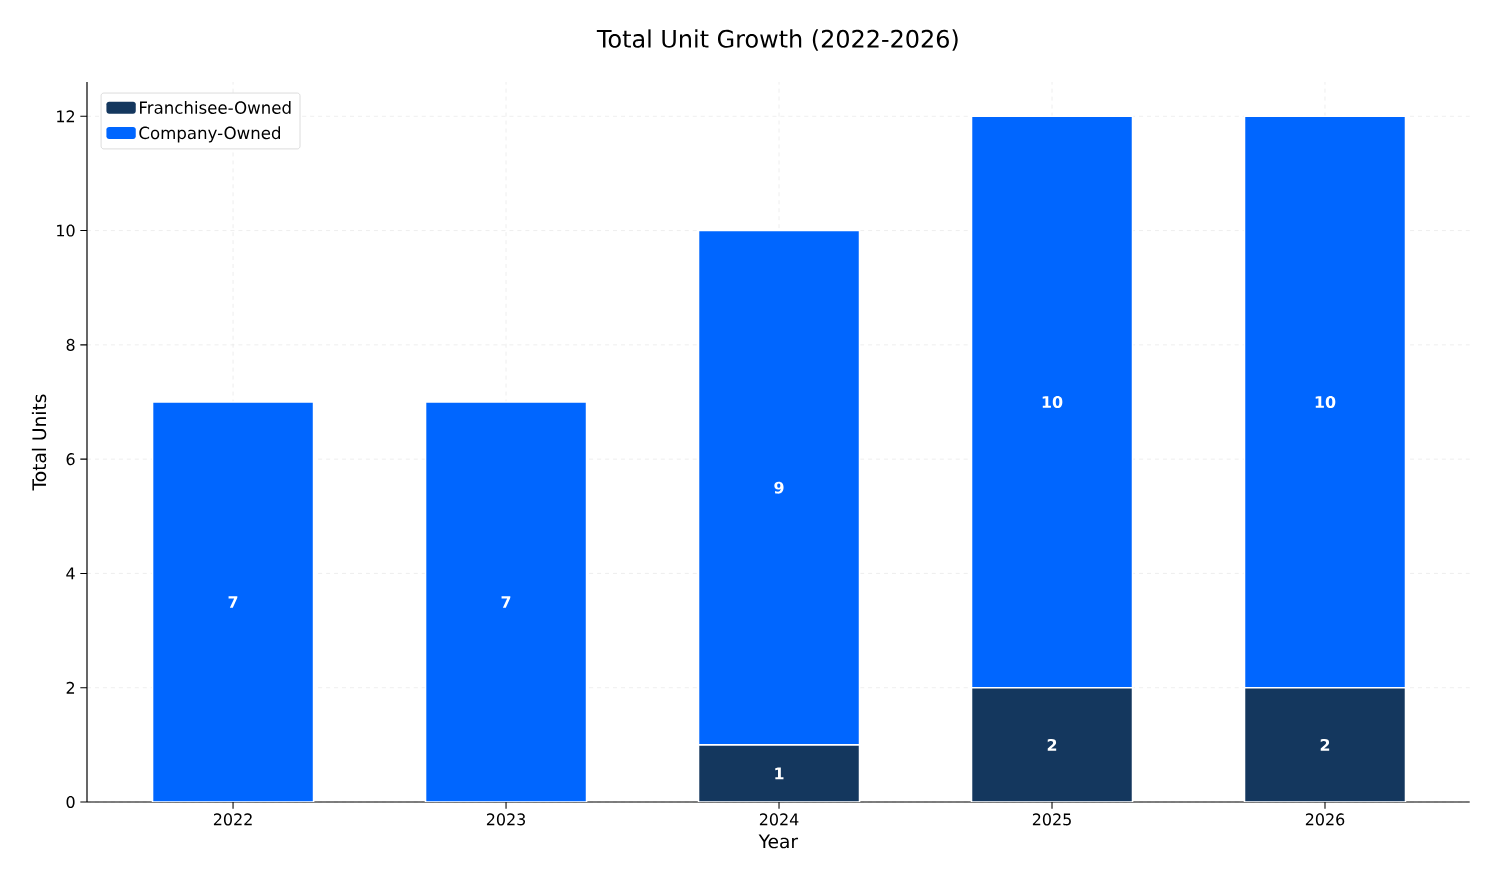 The height and width of the screenshot is (884, 1485). What do you see at coordinates (1325, 819) in the screenshot?
I see `x-tick-label: 2026` at bounding box center [1325, 819].